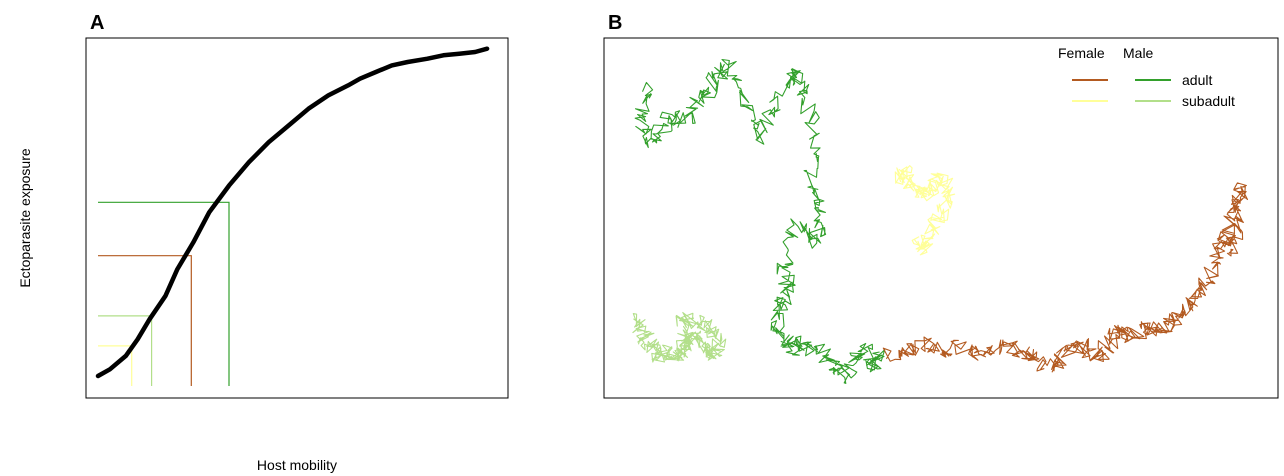  What do you see at coordinates (1138, 53) in the screenshot?
I see `legend-header-male: Male` at bounding box center [1138, 53].